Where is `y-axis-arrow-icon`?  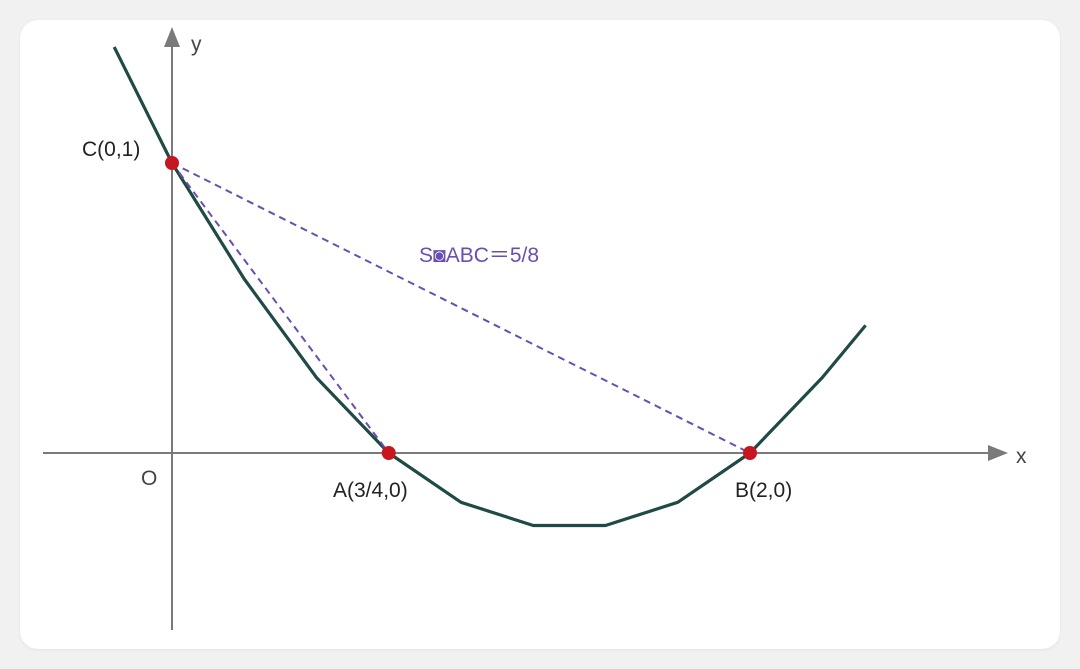 y-axis-arrow-icon is located at coordinates (172, 37).